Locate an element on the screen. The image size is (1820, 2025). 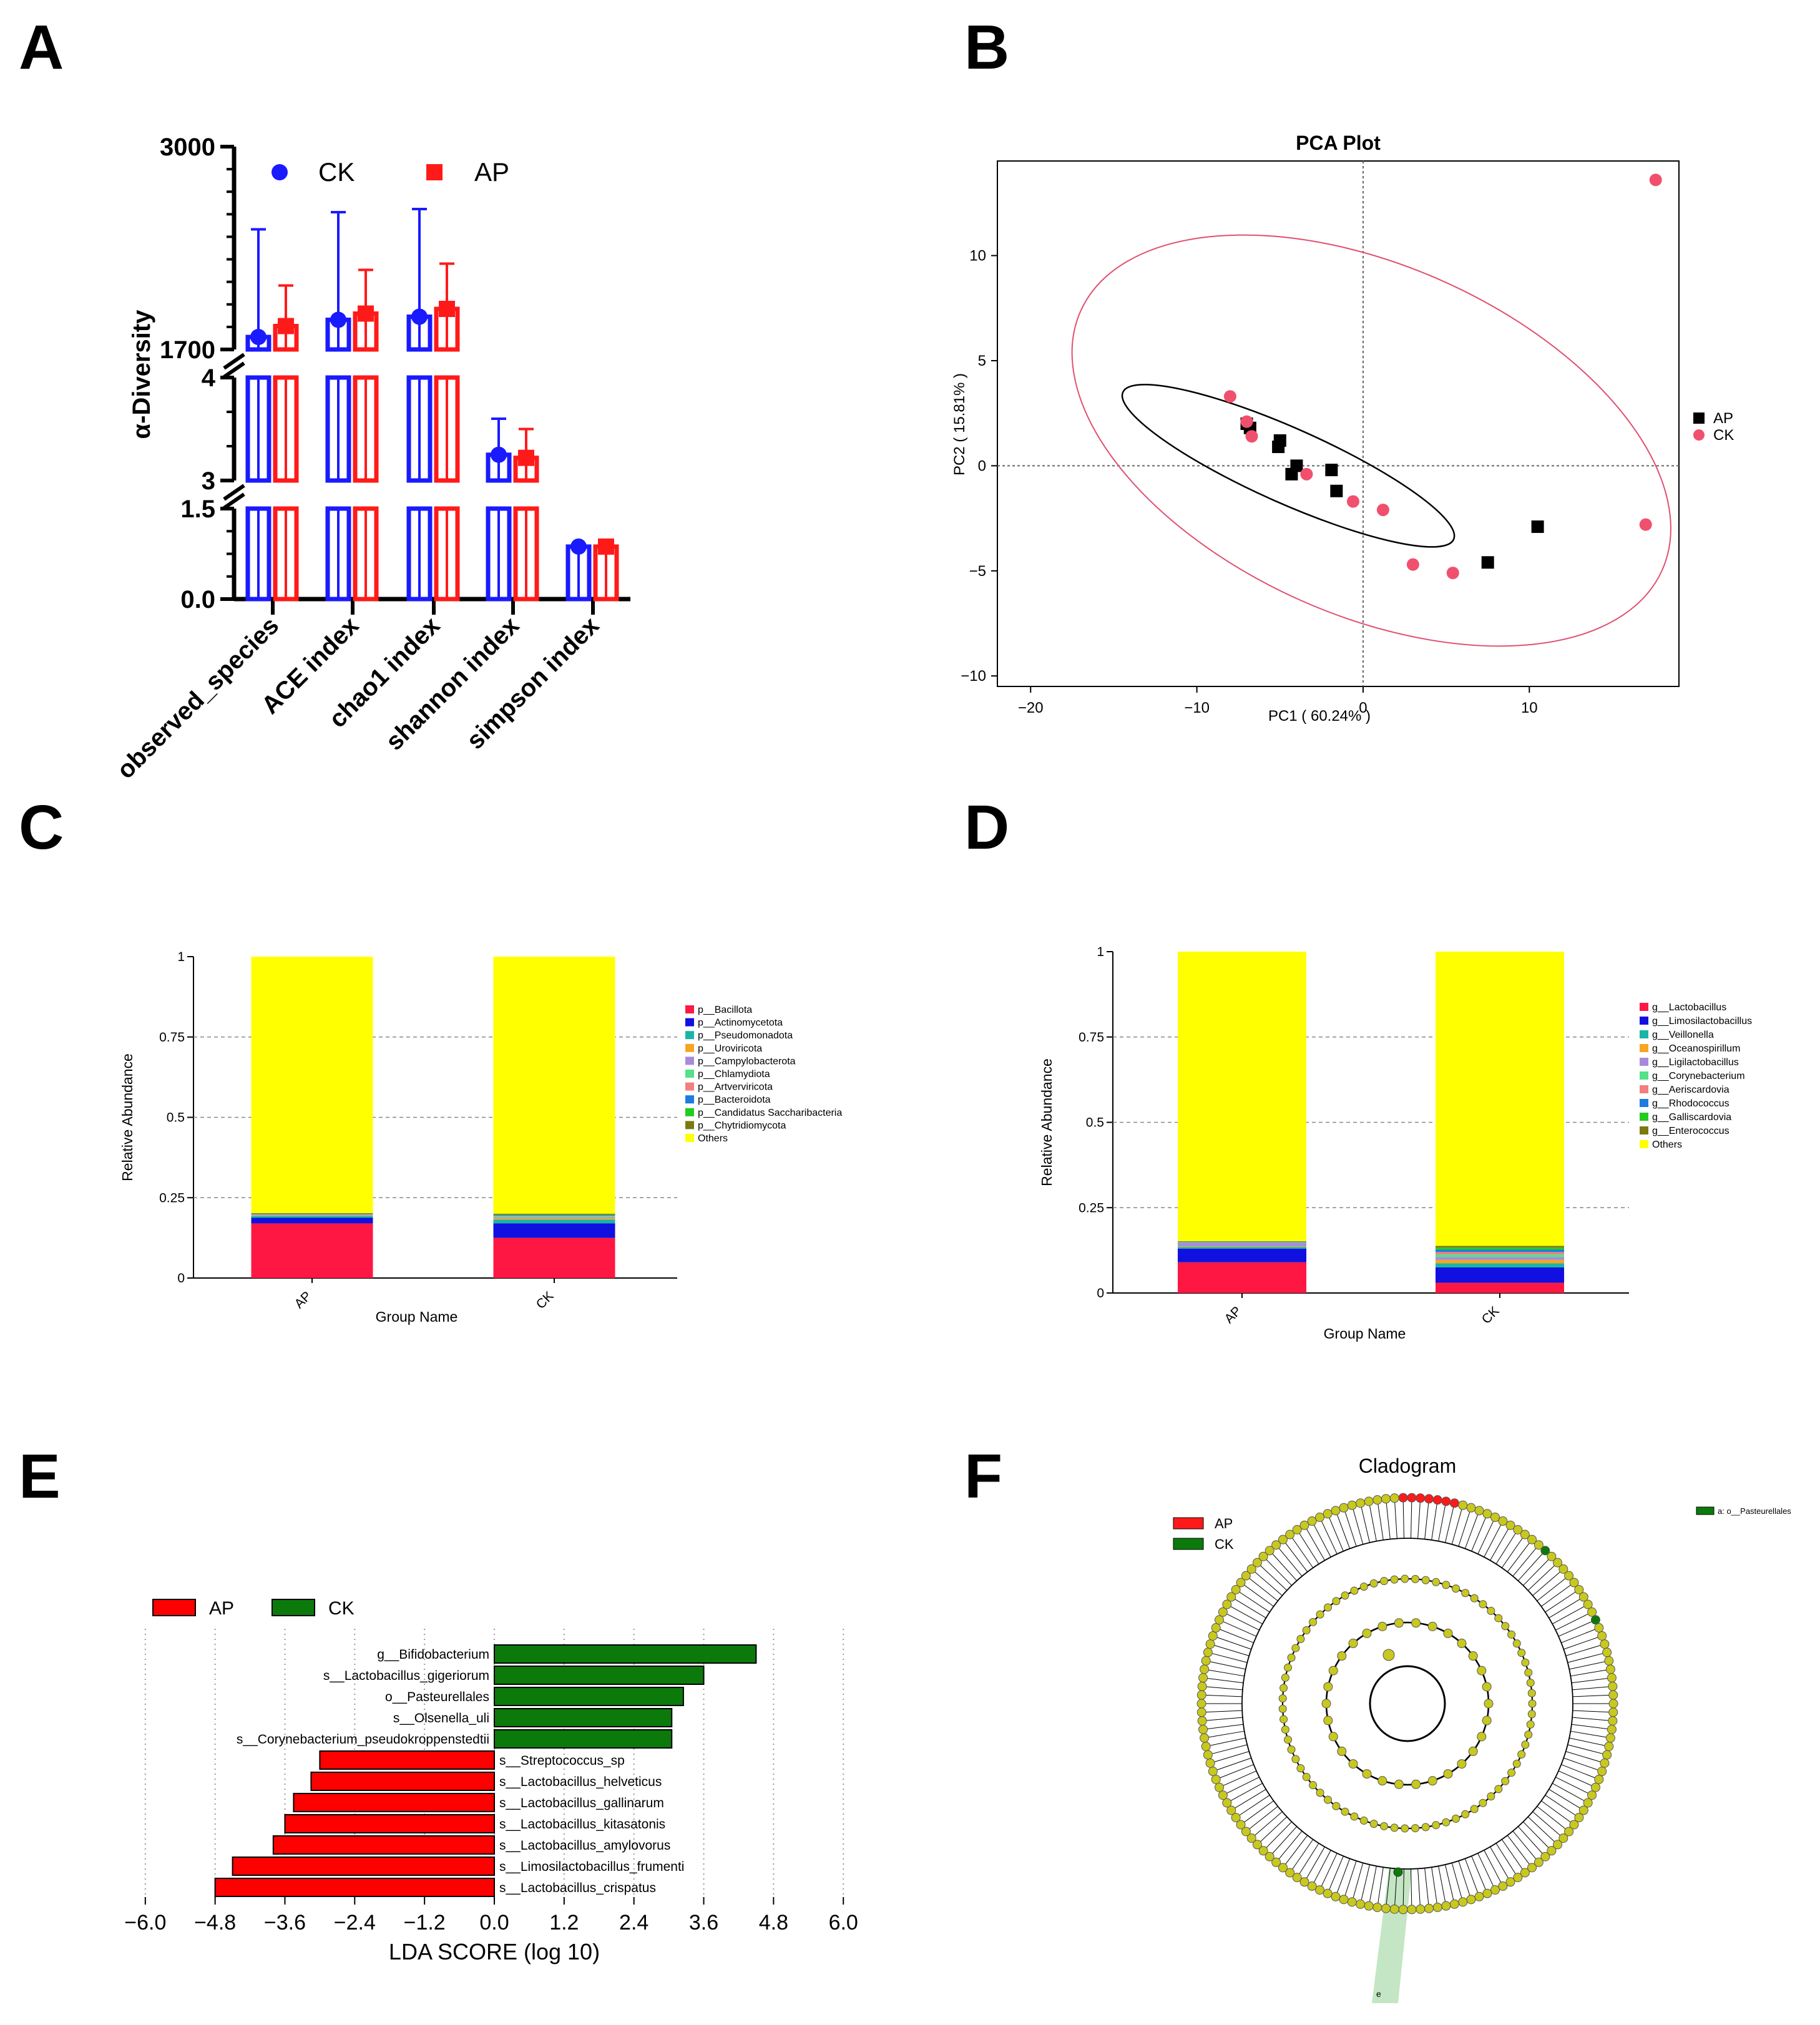
y-tick-label: 0.5 is located at coordinates (176, 1118).